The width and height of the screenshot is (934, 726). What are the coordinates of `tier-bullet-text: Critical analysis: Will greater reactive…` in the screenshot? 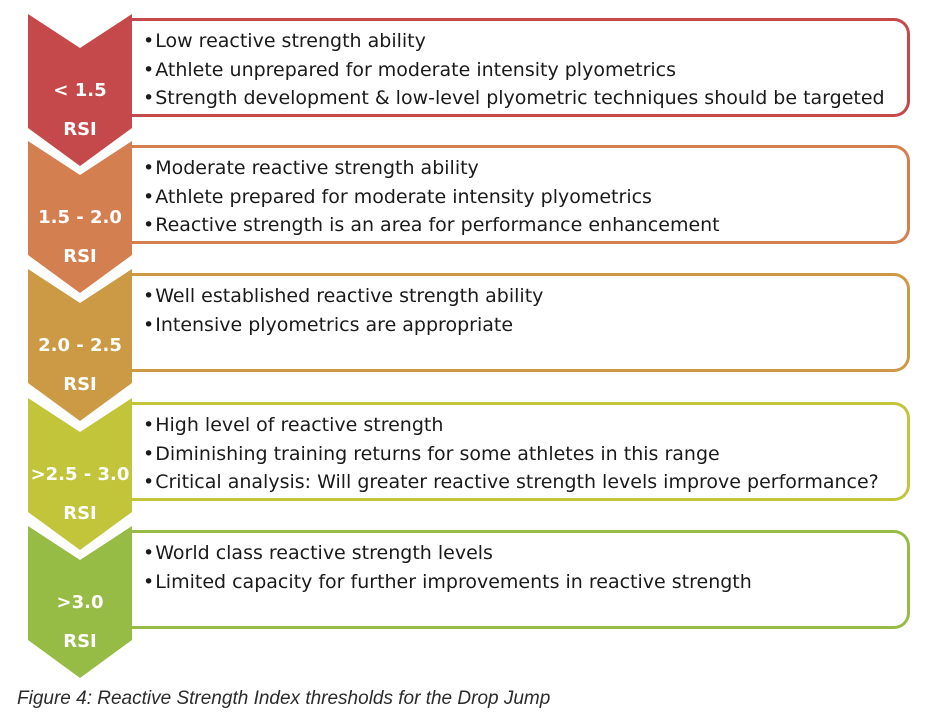 It's located at (517, 482).